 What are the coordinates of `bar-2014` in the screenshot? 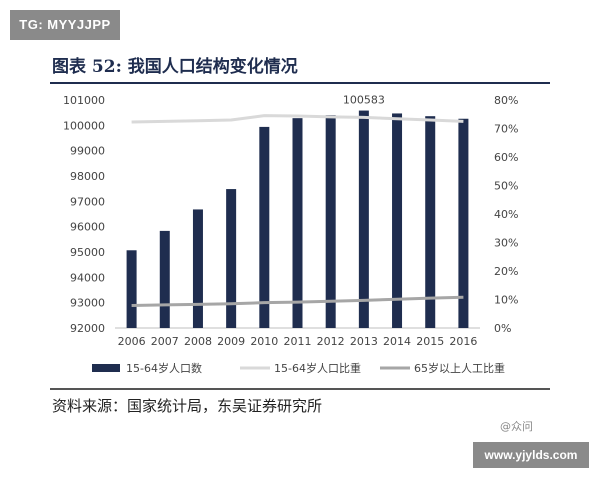 It's located at (397, 221).